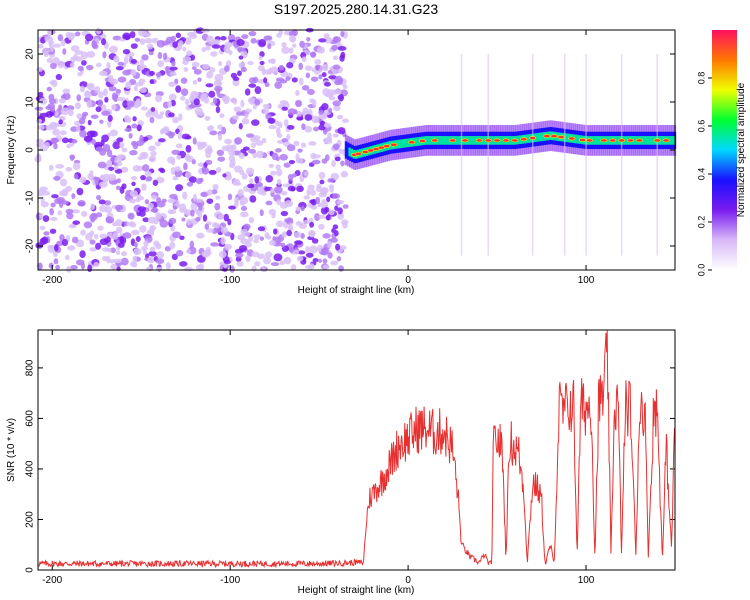 This screenshot has height=600, width=750. Describe the element at coordinates (30, 102) in the screenshot. I see `spectrogram-y-tick-label: 10` at that location.